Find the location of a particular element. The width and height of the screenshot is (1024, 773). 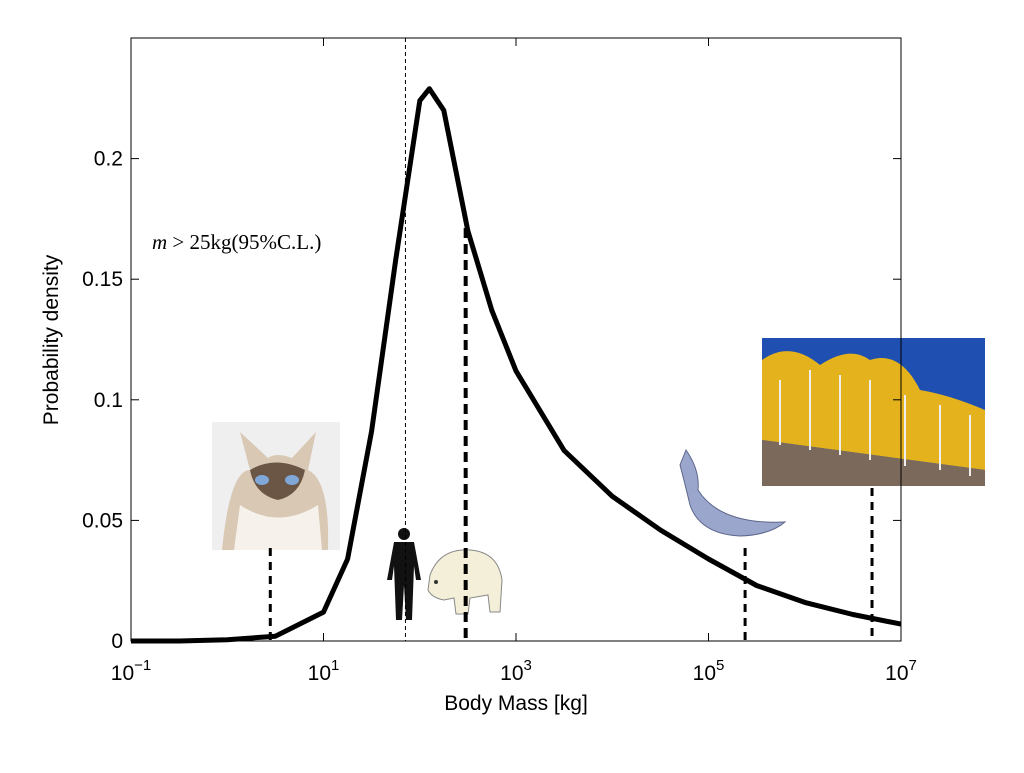

x-tick-label: 10⁵ is located at coordinates (709, 671).